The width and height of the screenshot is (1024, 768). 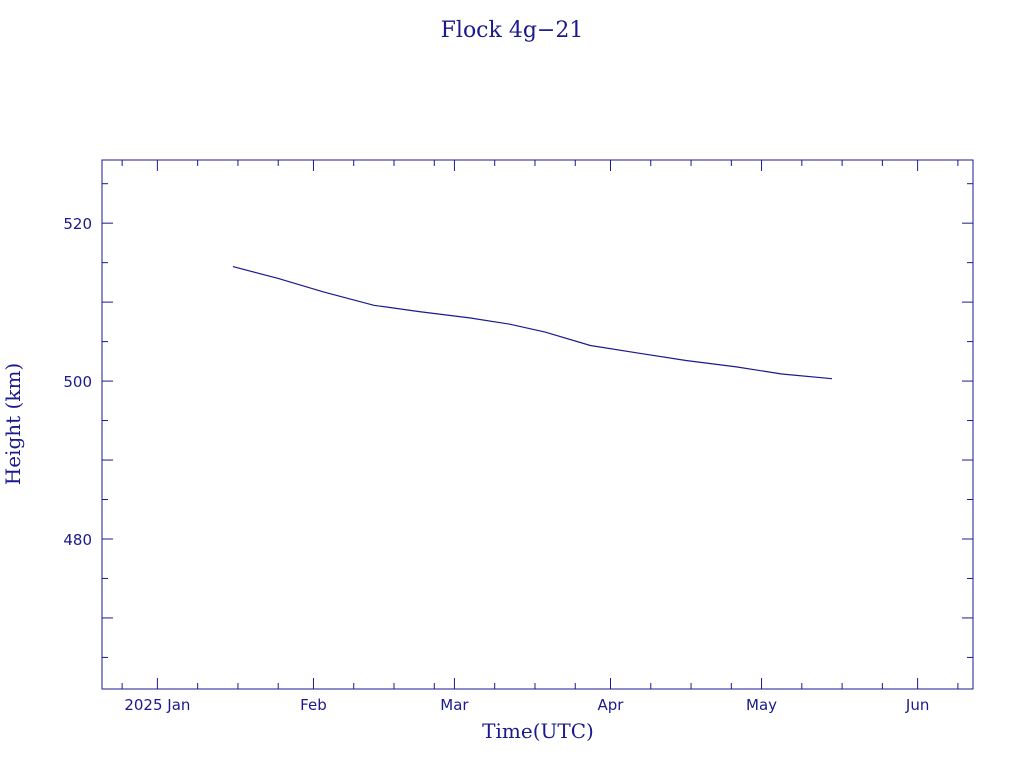 I want to click on x-axis-label: Time(UTC), so click(x=538, y=731).